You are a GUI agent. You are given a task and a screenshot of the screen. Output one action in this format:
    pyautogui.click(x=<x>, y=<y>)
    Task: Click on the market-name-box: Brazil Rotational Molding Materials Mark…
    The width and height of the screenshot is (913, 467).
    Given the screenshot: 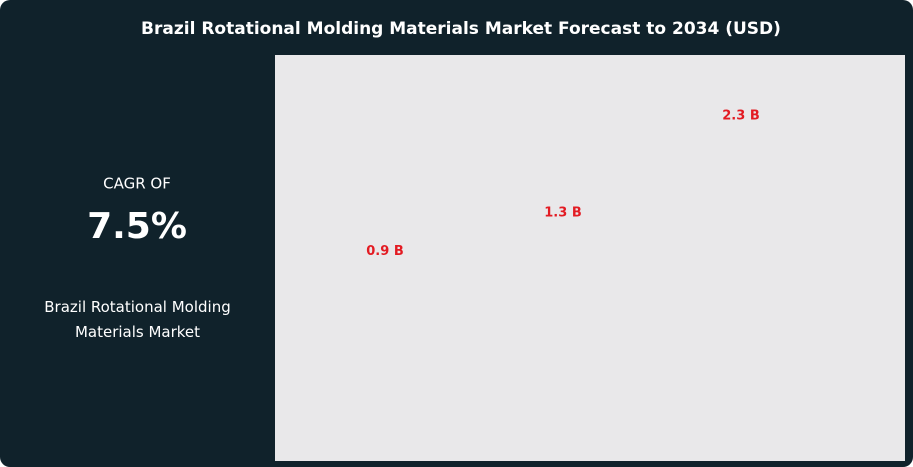 What is the action you would take?
    pyautogui.click(x=137, y=319)
    